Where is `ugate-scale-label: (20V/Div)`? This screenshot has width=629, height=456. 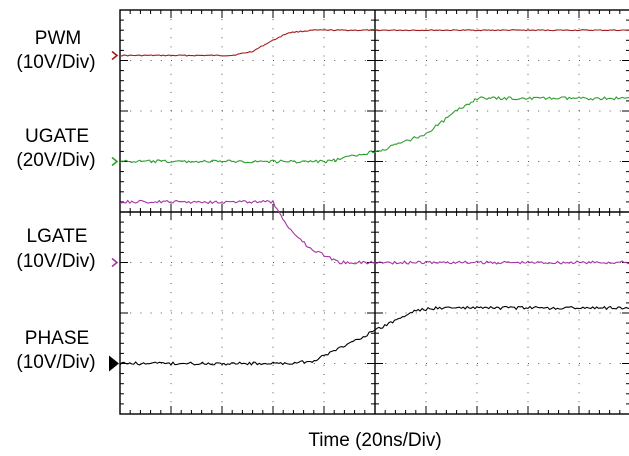 ugate-scale-label: (20V/Div) is located at coordinates (55, 160).